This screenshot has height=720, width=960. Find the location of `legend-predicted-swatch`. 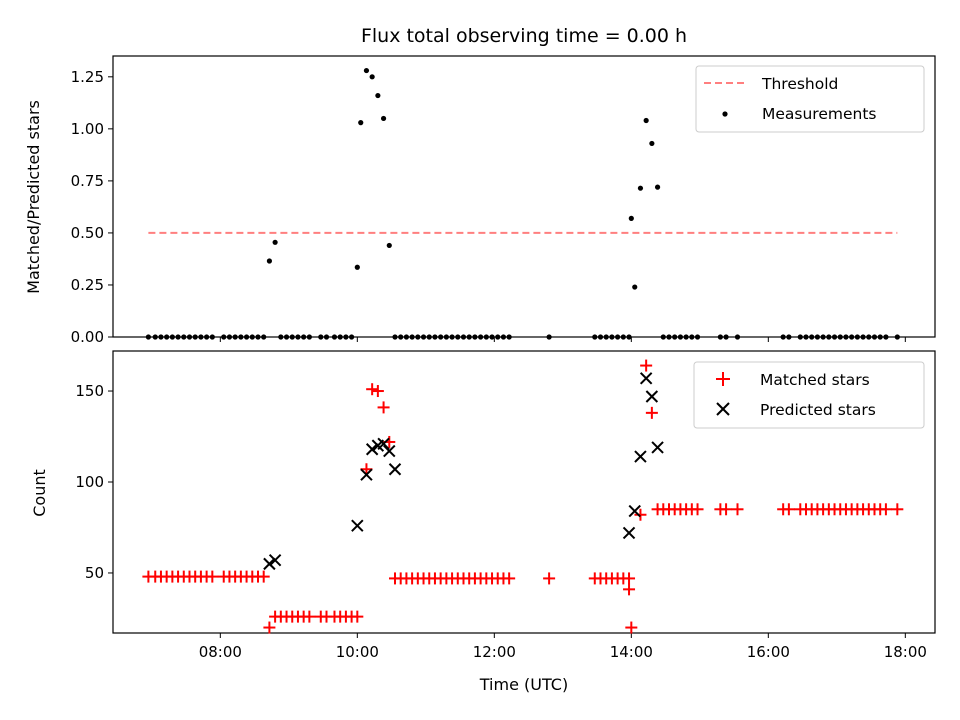

legend-predicted-swatch is located at coordinates (723, 409).